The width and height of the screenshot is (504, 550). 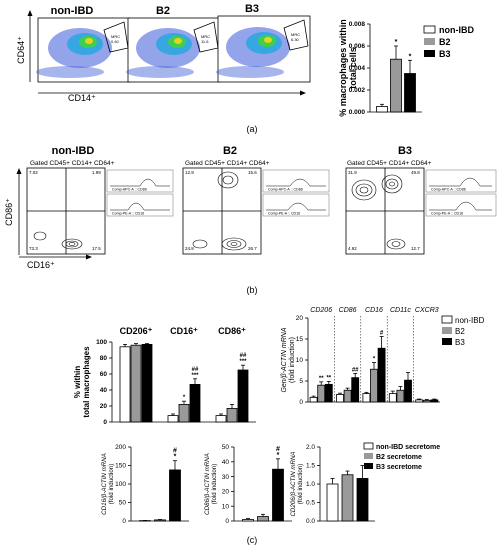 I want to click on panel-b-group-label: B2, so click(x=230, y=151).